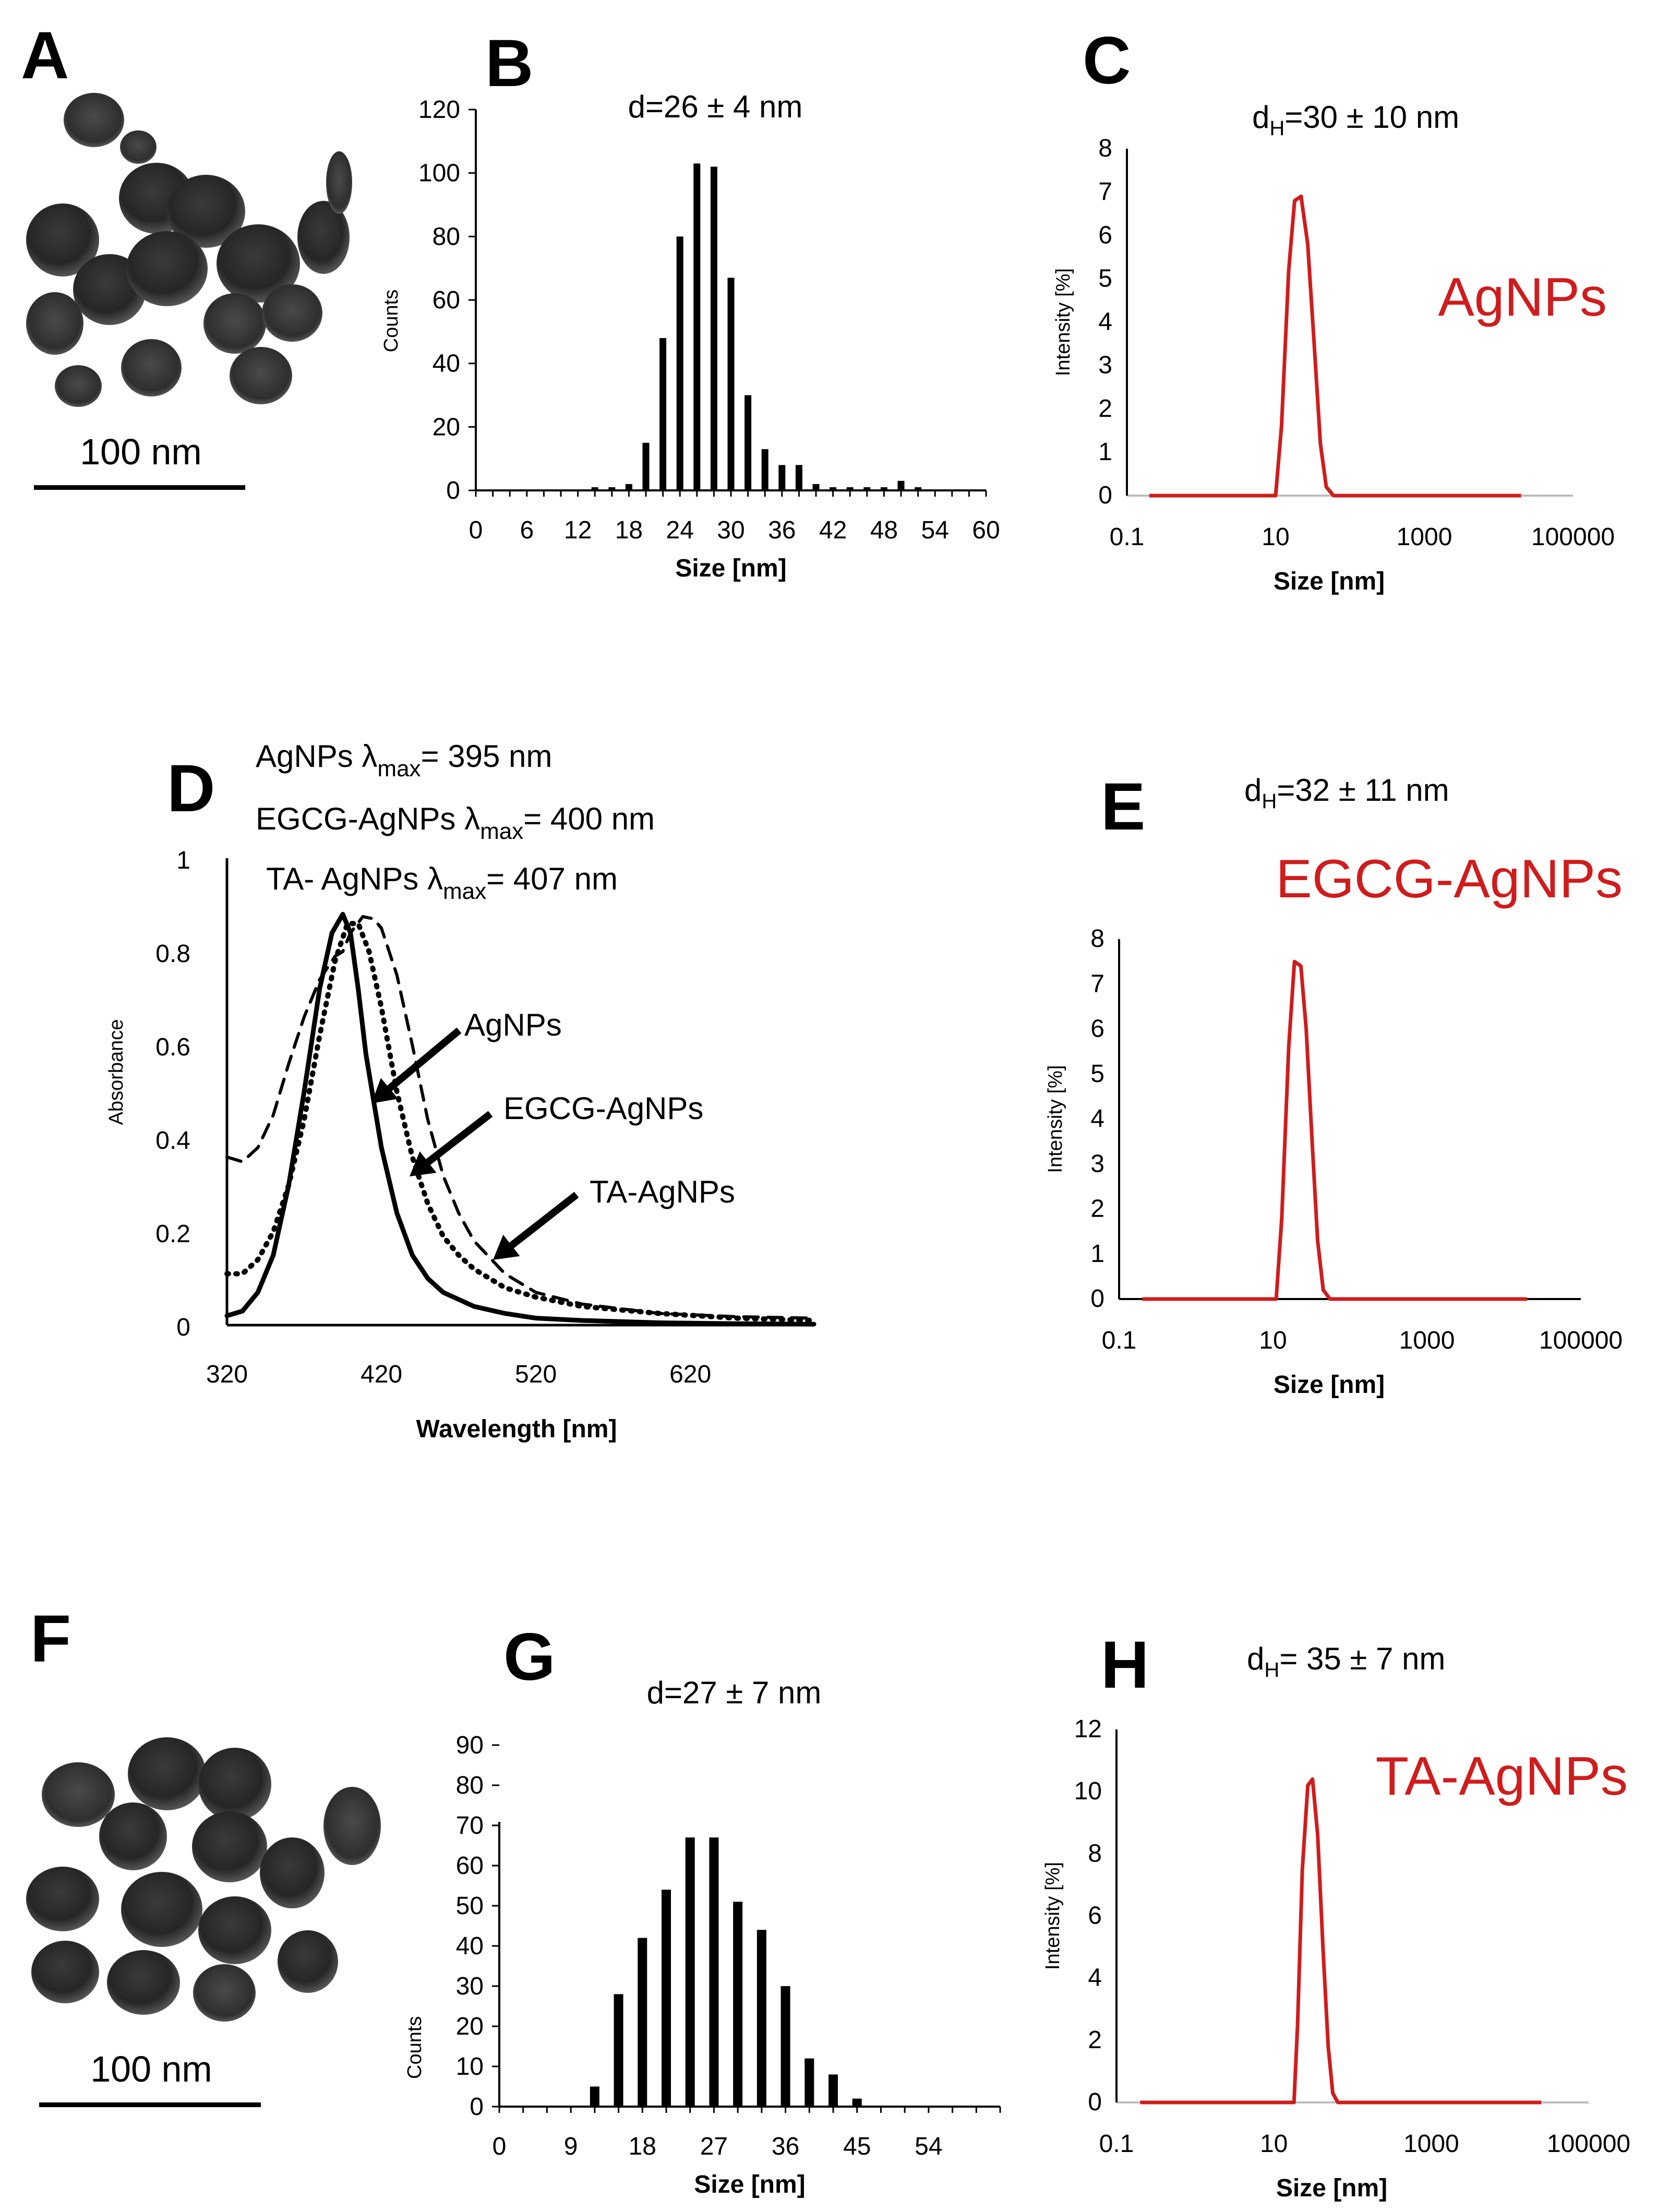  Describe the element at coordinates (172, 1047) in the screenshot. I see `y-tick-label: 0.6` at that location.